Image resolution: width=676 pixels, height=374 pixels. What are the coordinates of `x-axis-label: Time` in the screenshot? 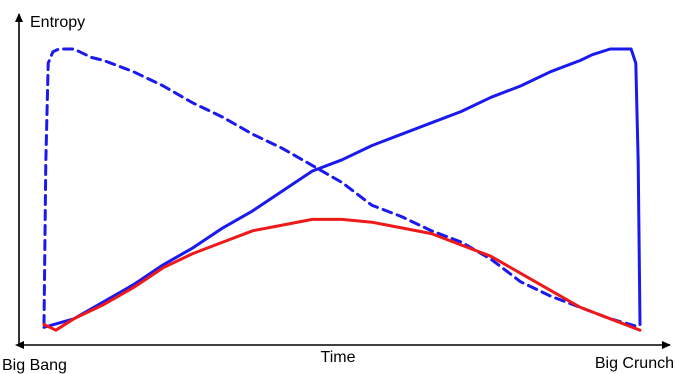 It's located at (338, 357).